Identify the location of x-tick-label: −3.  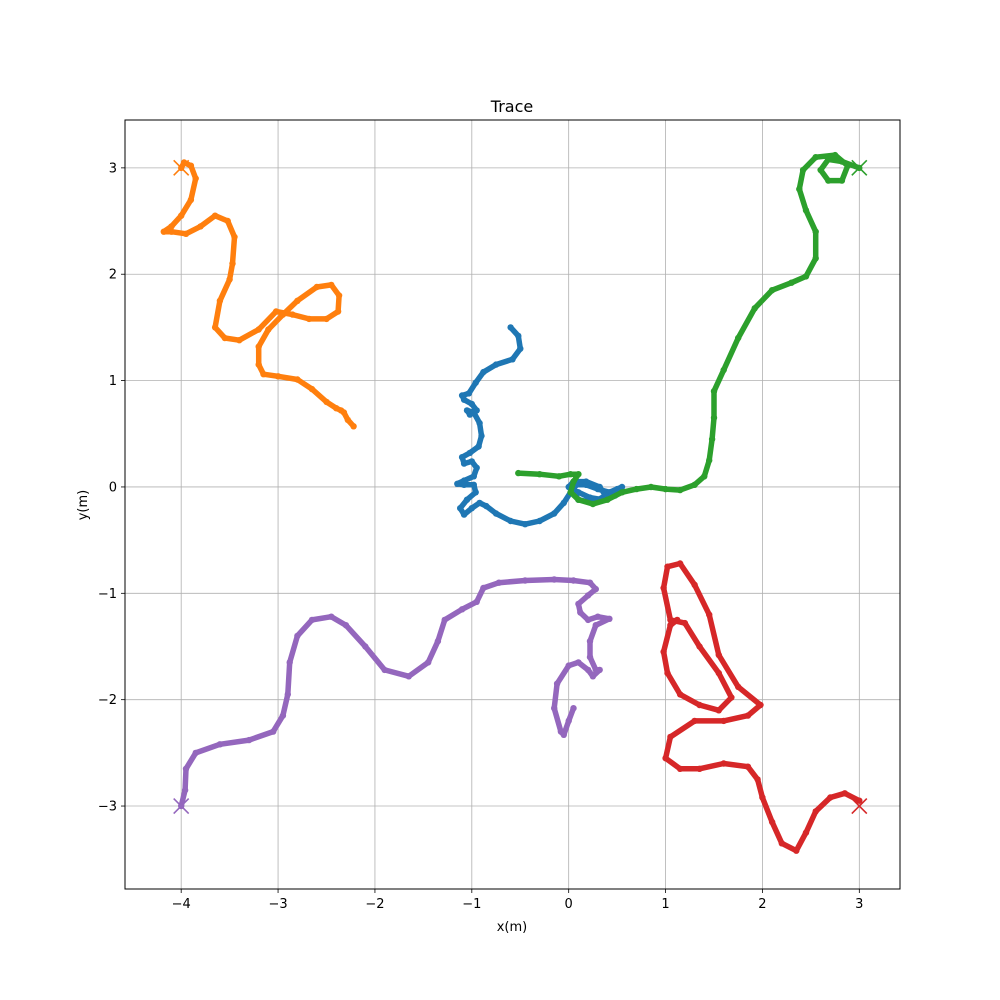
(277, 904).